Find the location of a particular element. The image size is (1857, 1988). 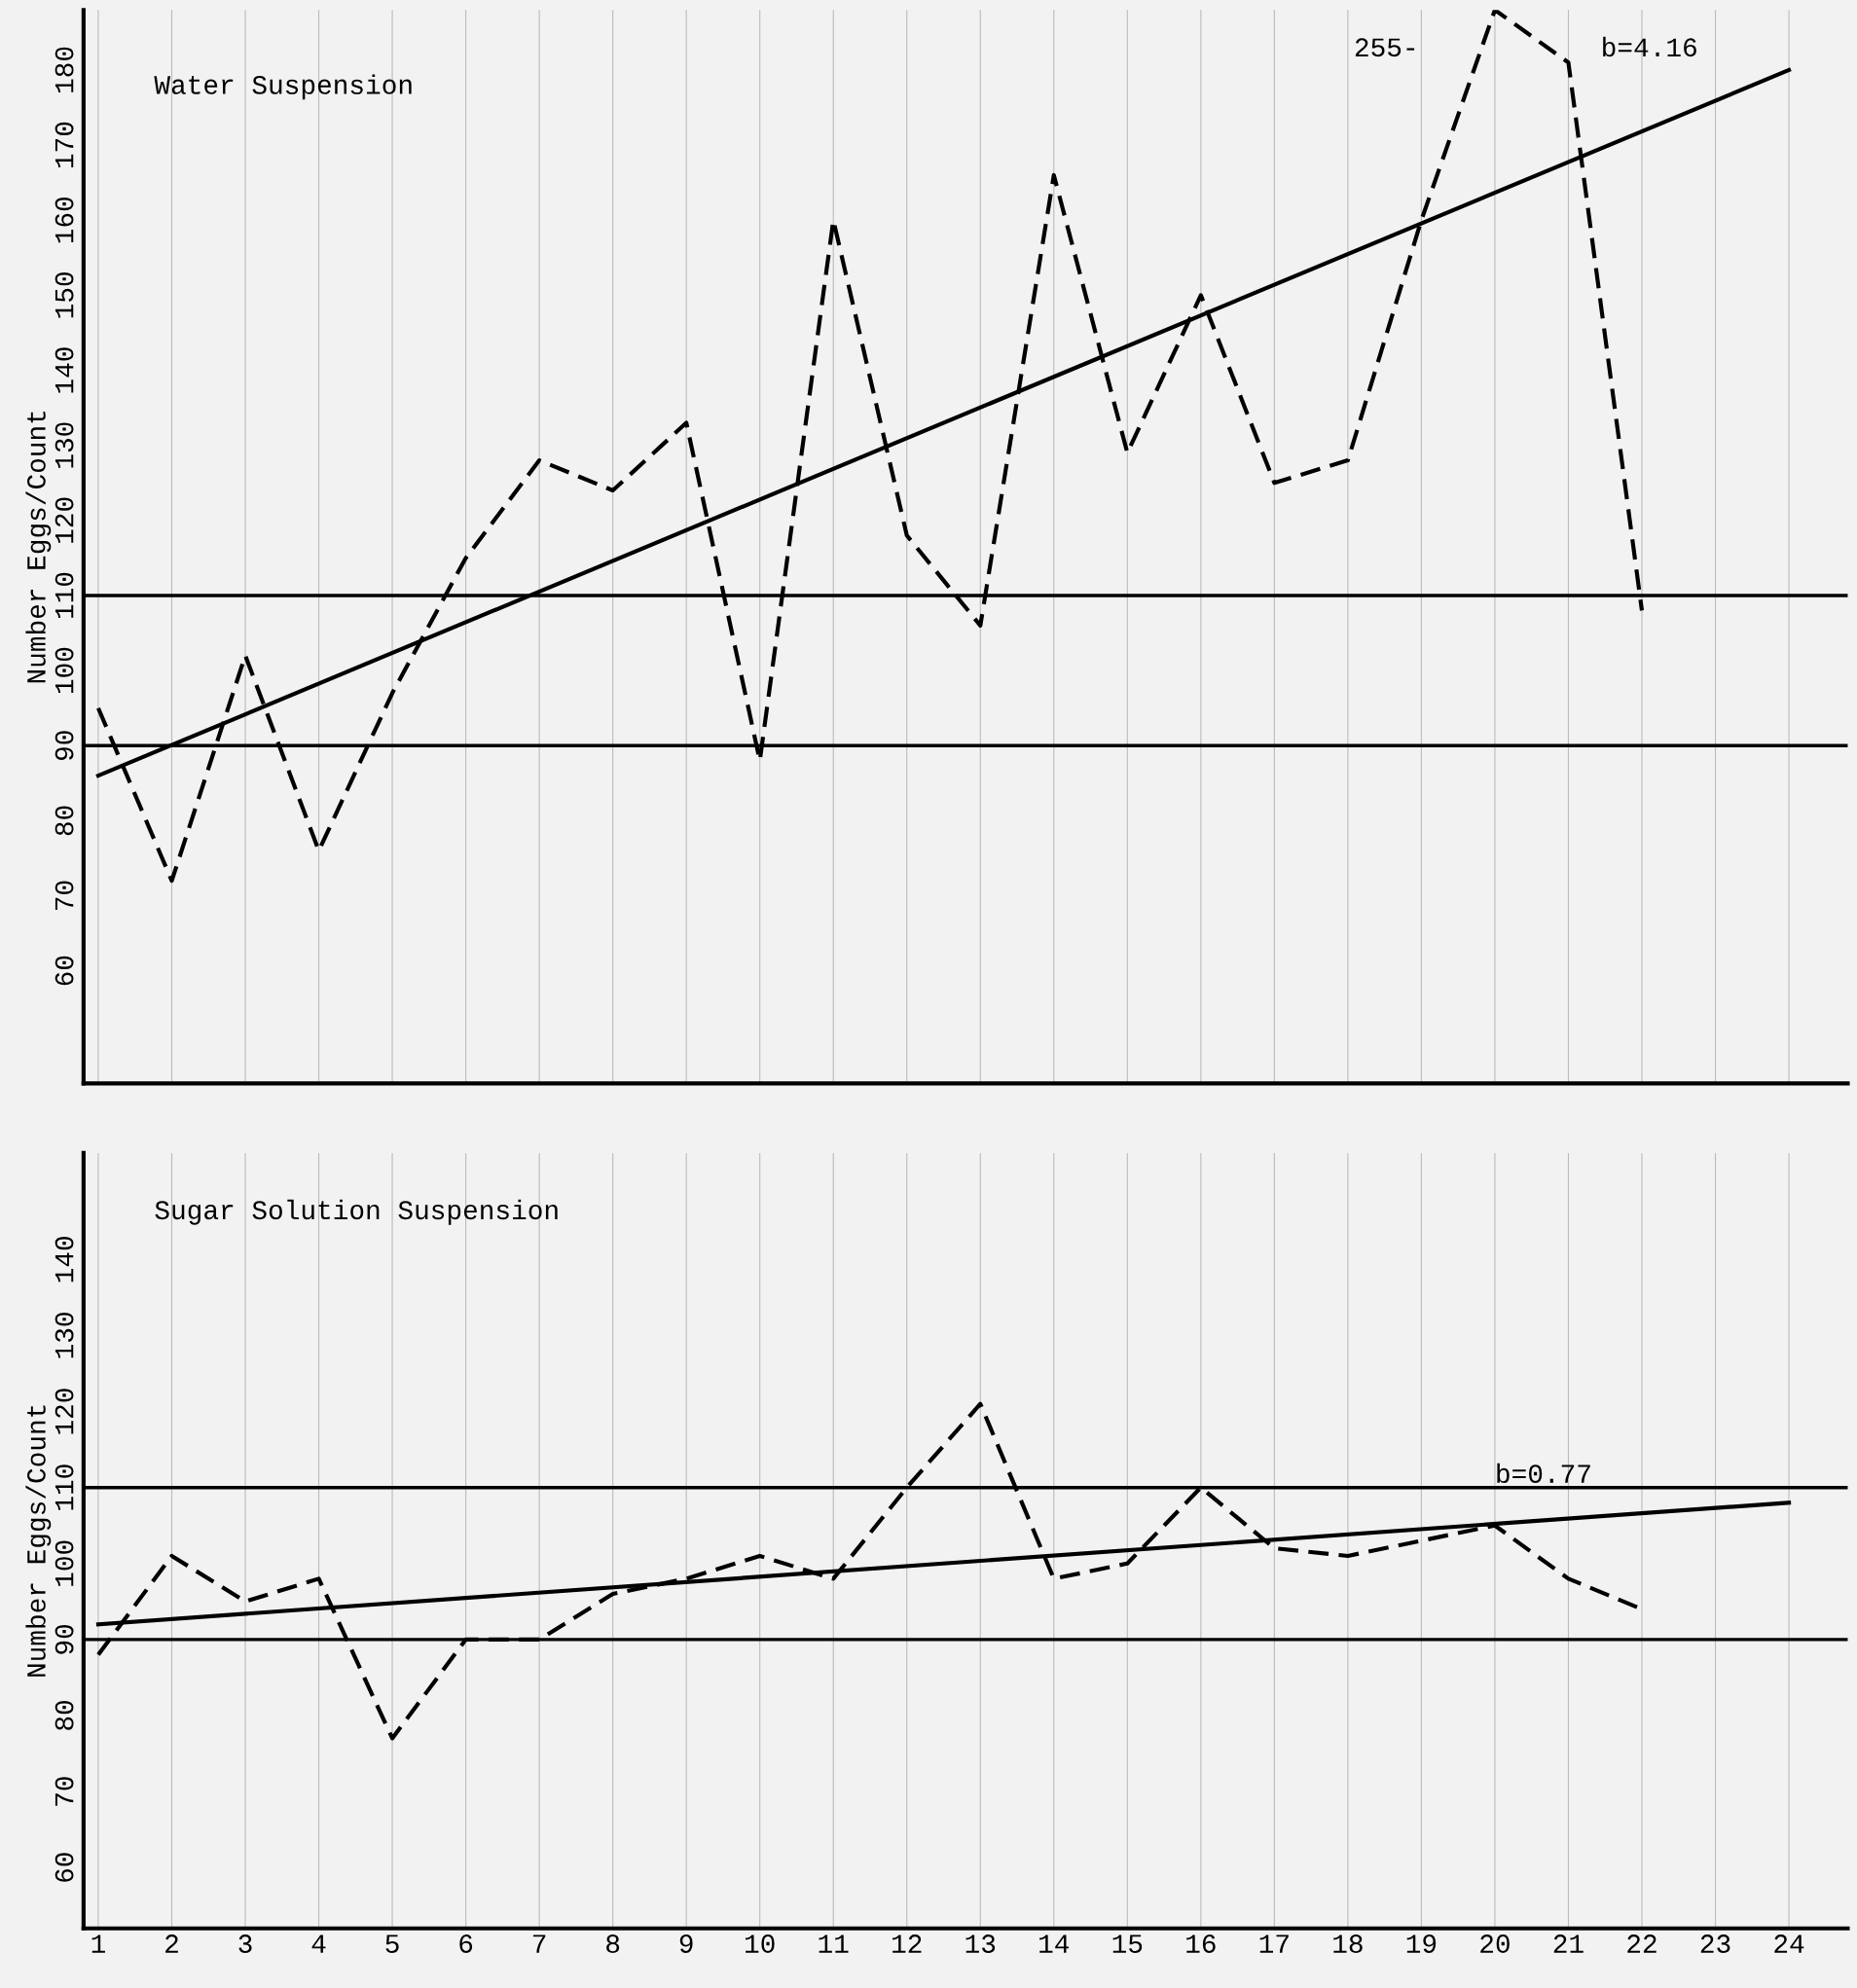

x-tick-label: 22 is located at coordinates (1642, 1943).